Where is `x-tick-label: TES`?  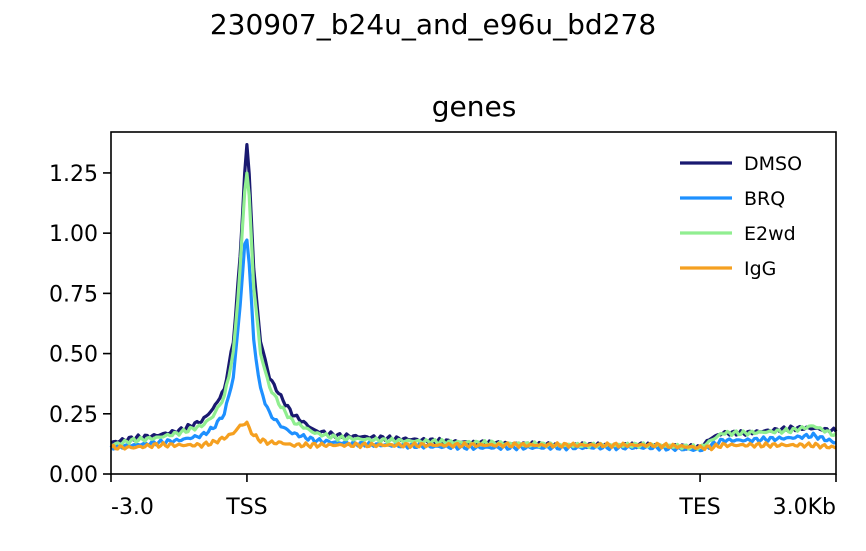
x-tick-label: TES is located at coordinates (699, 507).